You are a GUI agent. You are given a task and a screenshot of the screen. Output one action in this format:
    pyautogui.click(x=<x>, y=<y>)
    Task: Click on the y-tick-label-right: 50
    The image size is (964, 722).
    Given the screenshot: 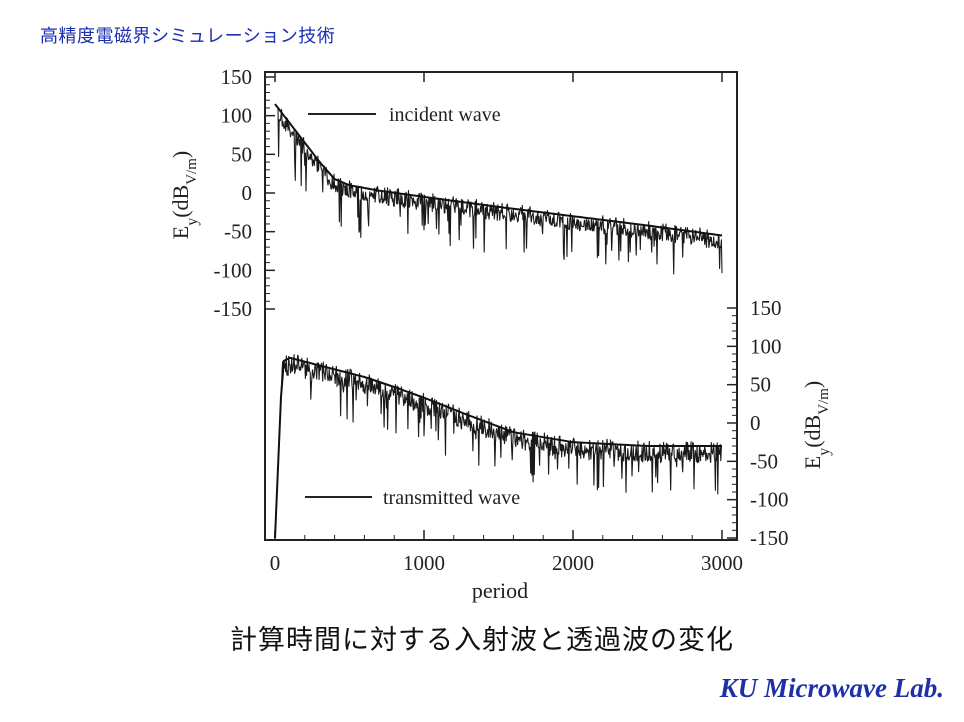 What is the action you would take?
    pyautogui.click(x=760, y=385)
    